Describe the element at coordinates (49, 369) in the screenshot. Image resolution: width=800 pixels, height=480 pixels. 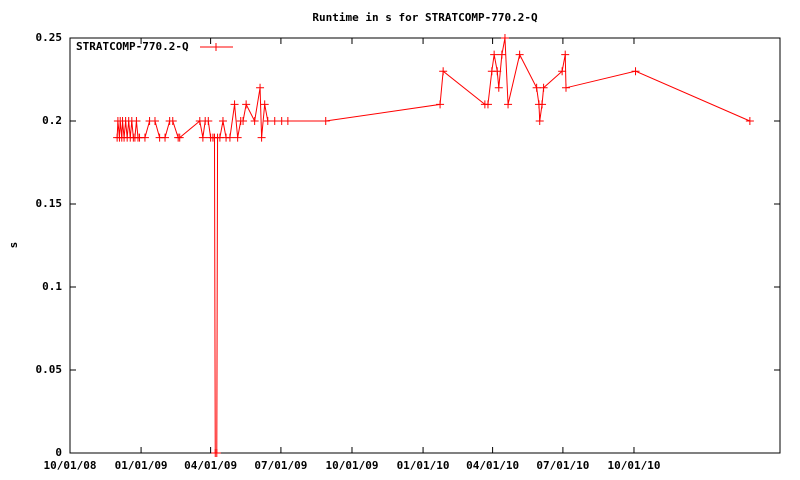
I see `y-tick-label: 0.05` at that location.